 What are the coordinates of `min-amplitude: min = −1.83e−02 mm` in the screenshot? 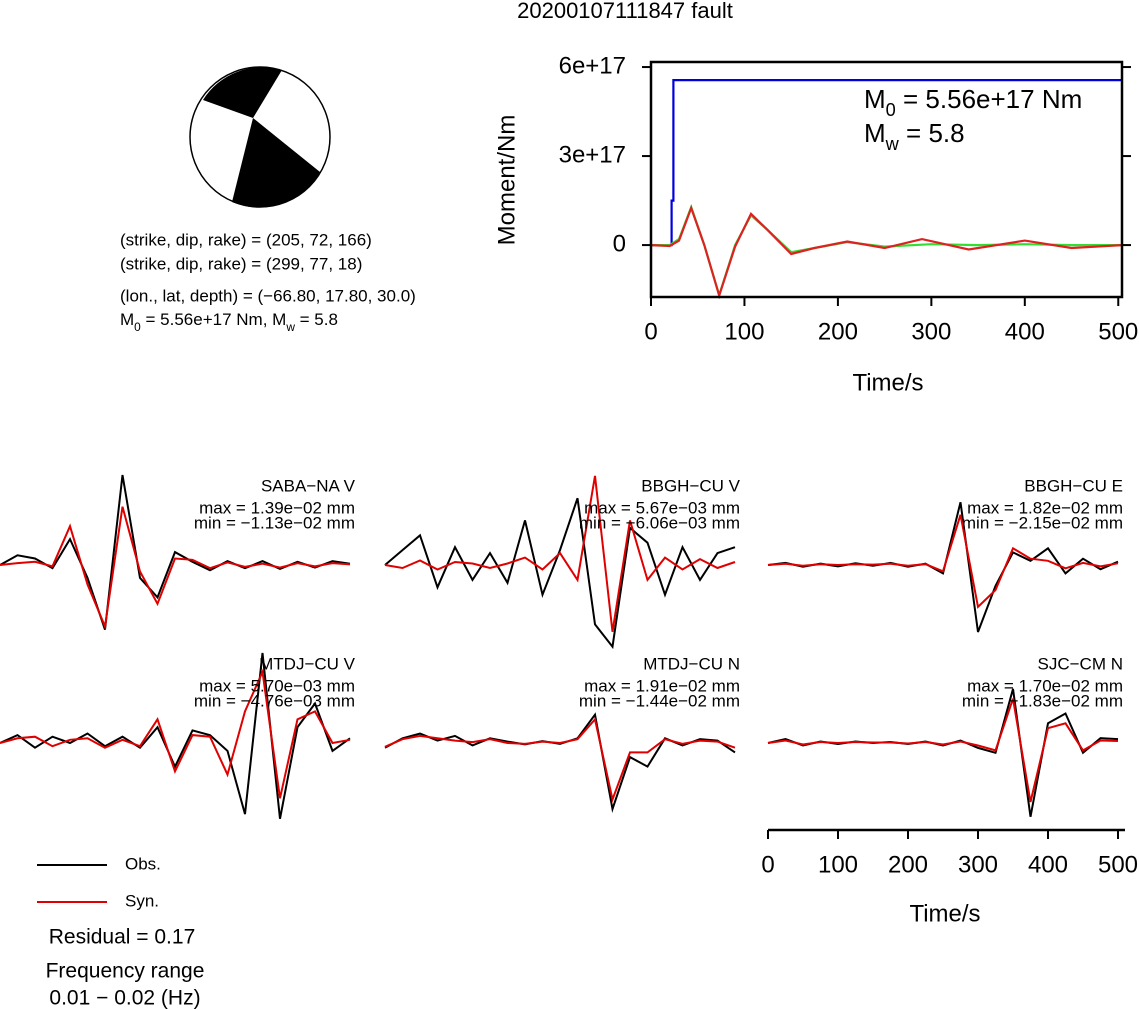 It's located at (1042, 700).